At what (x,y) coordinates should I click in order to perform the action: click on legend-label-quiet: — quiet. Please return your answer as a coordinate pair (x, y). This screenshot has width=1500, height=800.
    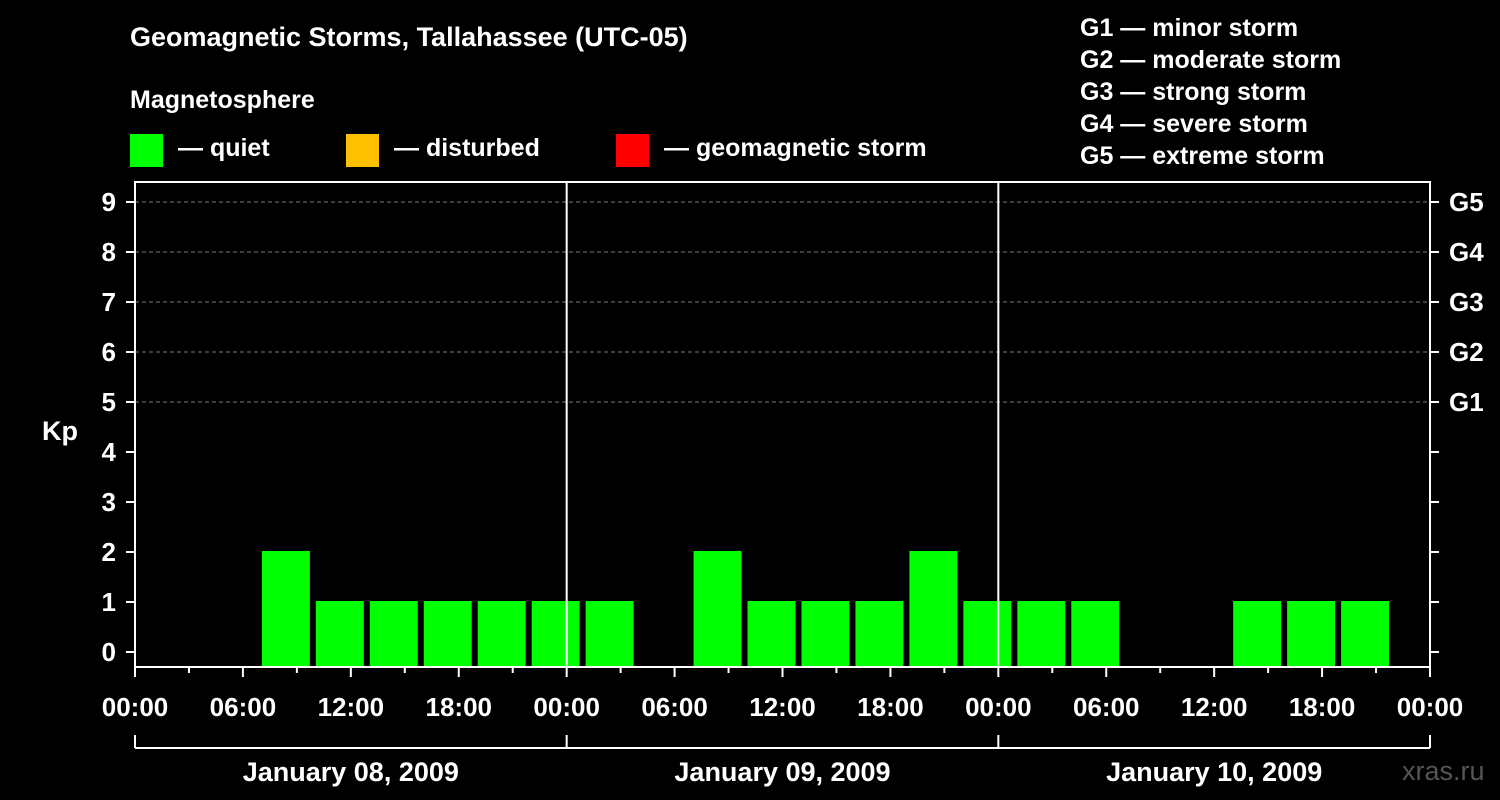
    Looking at the image, I should click on (224, 148).